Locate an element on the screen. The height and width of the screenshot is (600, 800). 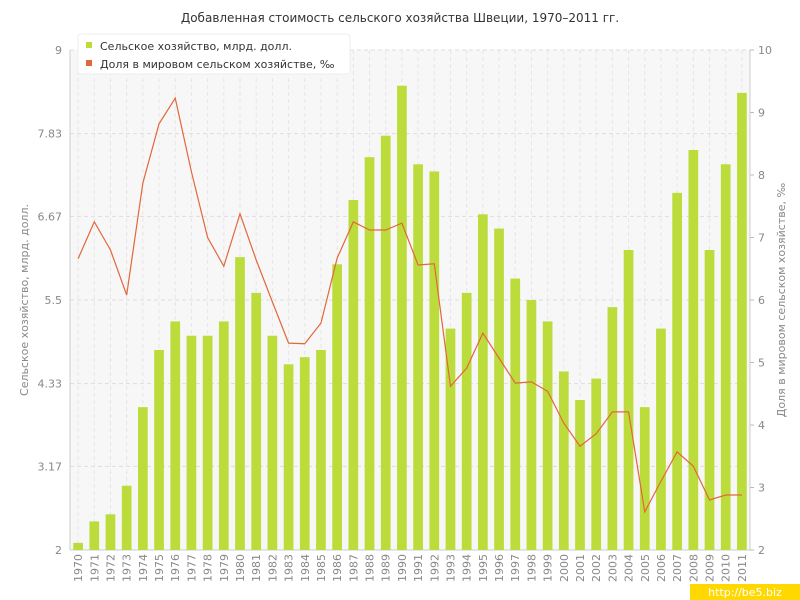
x-tick-label: 1978 is located at coordinates (208, 568).